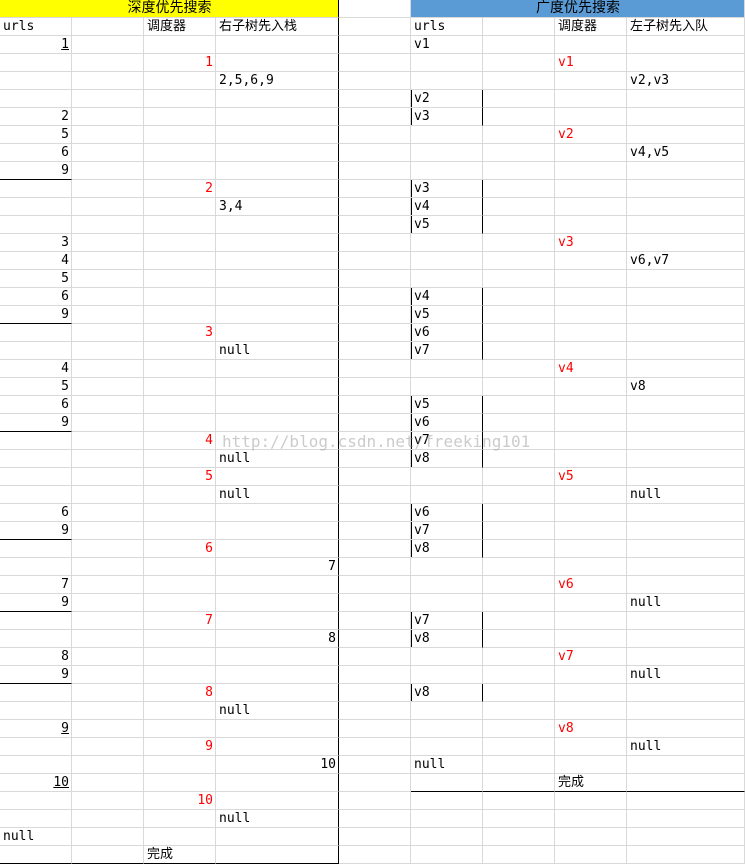  Describe the element at coordinates (36, 585) in the screenshot. I see `dfs-urls-cell: 7` at that location.